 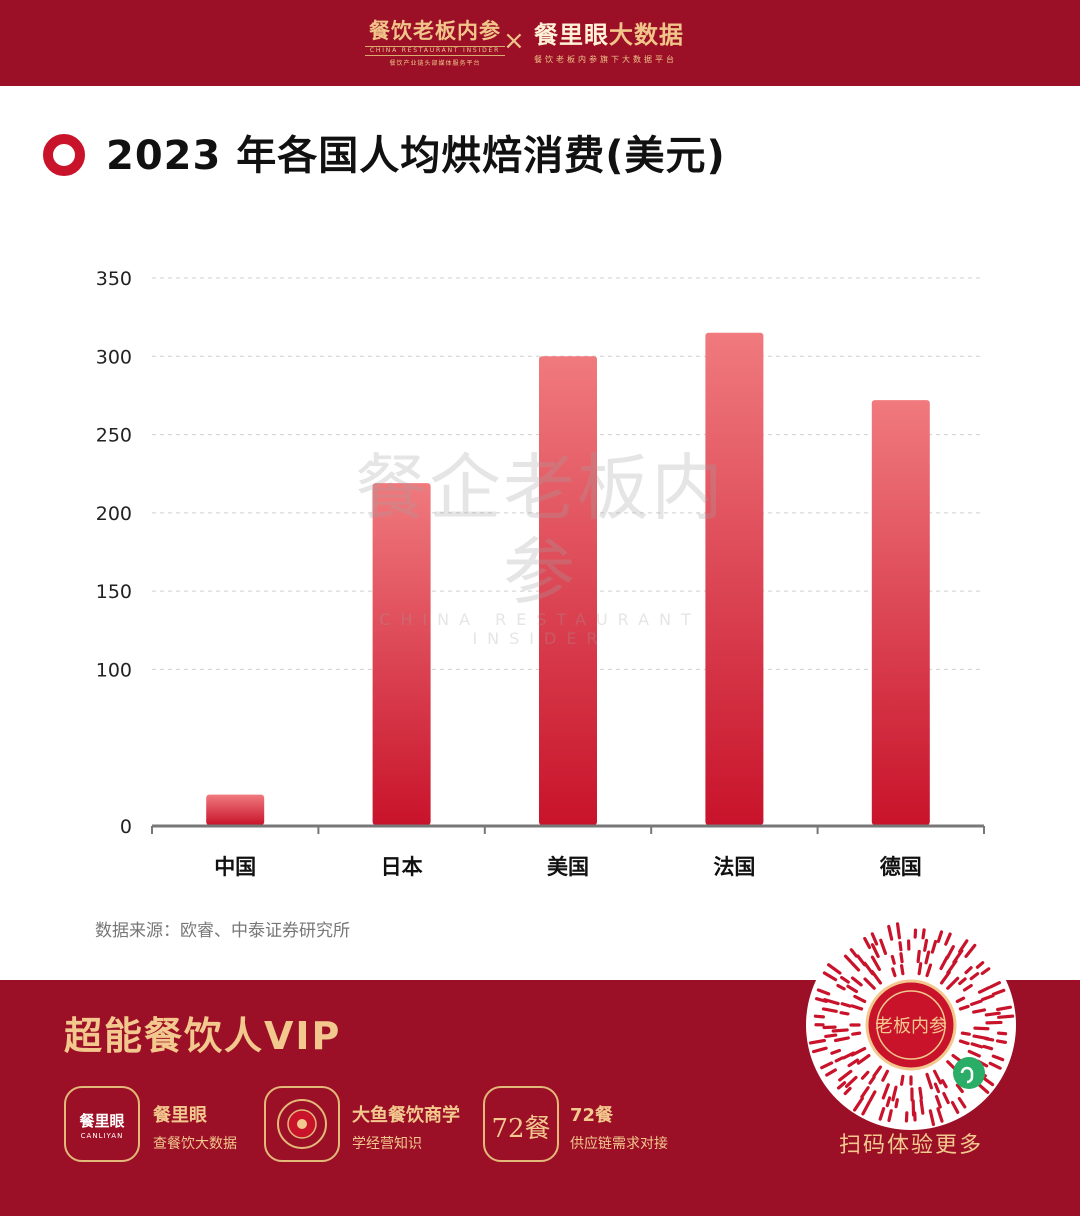 I want to click on x-category-label: 美国, so click(x=568, y=867).